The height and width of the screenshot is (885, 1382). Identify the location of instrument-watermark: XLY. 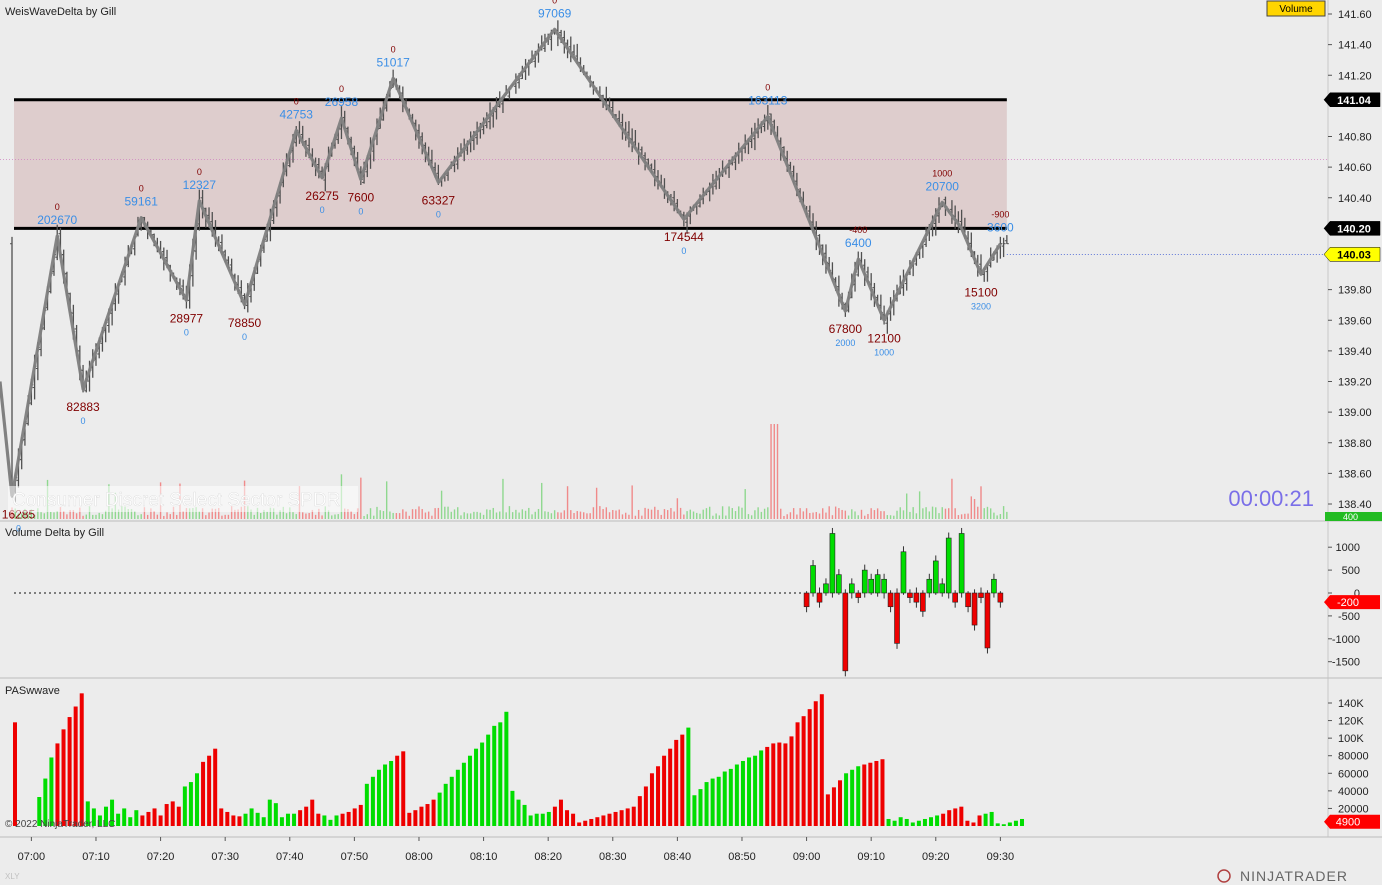
(12, 876).